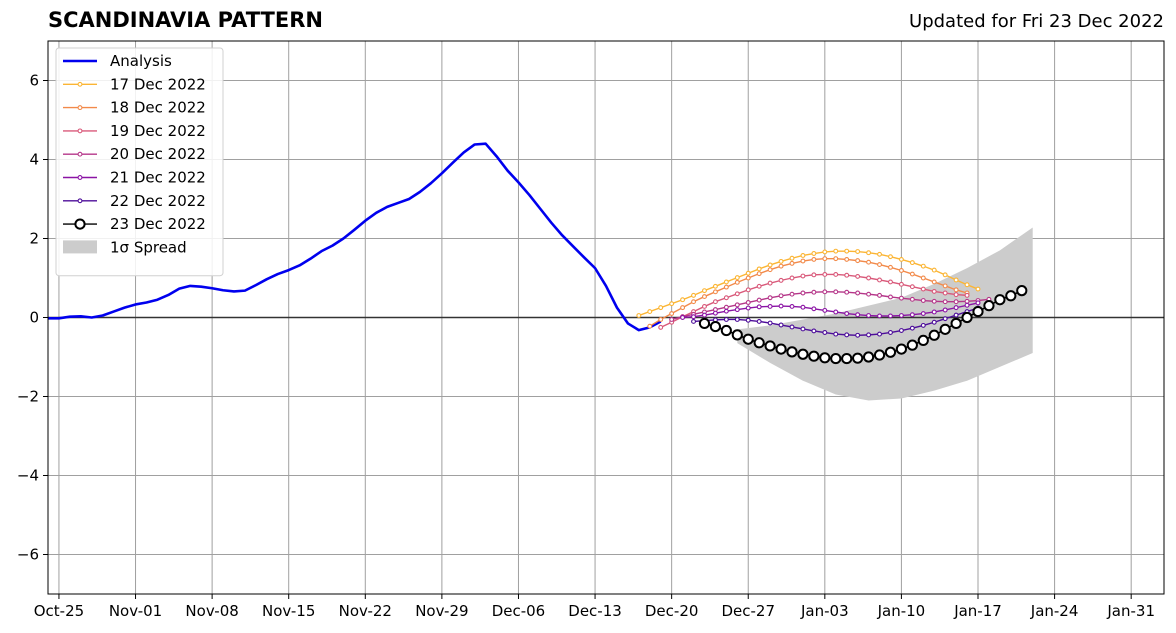 The image size is (1176, 633). I want to click on series-21-dec-2022, so click(830, 310).